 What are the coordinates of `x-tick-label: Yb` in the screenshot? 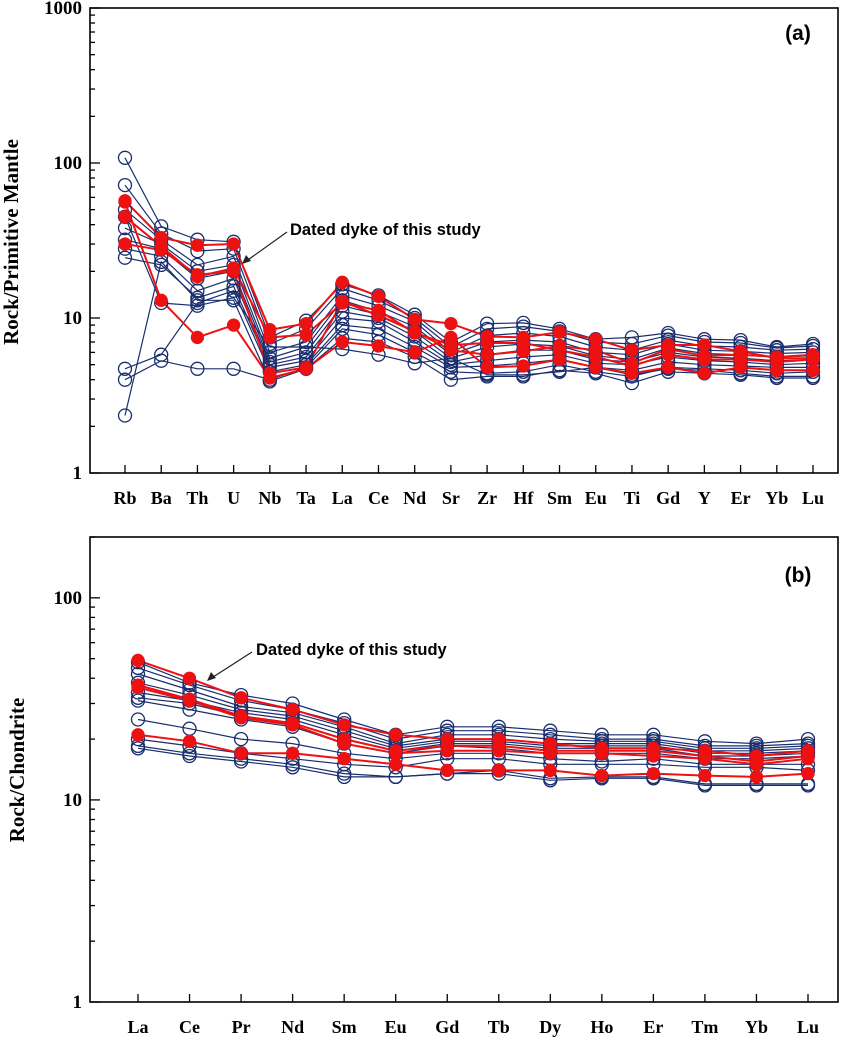 It's located at (756, 1027).